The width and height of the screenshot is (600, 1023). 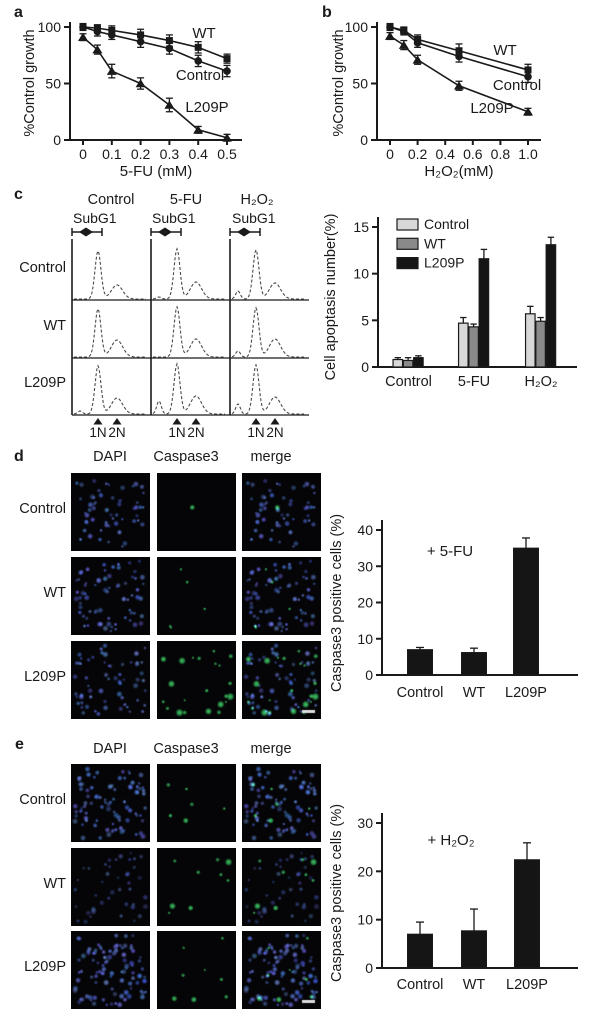 What do you see at coordinates (281, 680) in the screenshot?
I see `micrograph-d-l209p-merge` at bounding box center [281, 680].